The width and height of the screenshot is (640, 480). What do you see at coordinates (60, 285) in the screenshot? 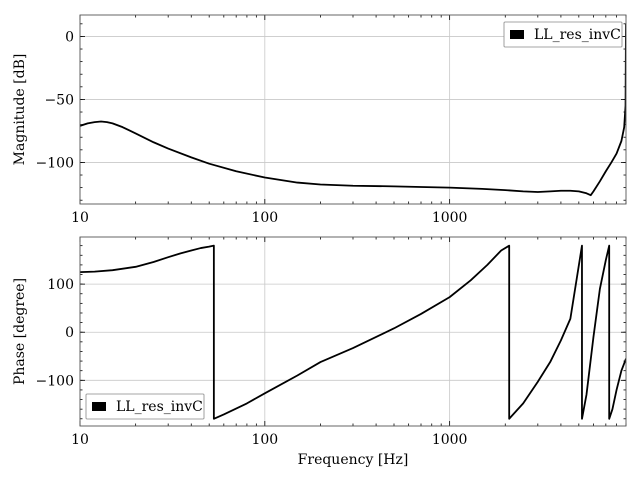
I see `y-tick-label: 100` at bounding box center [60, 285].